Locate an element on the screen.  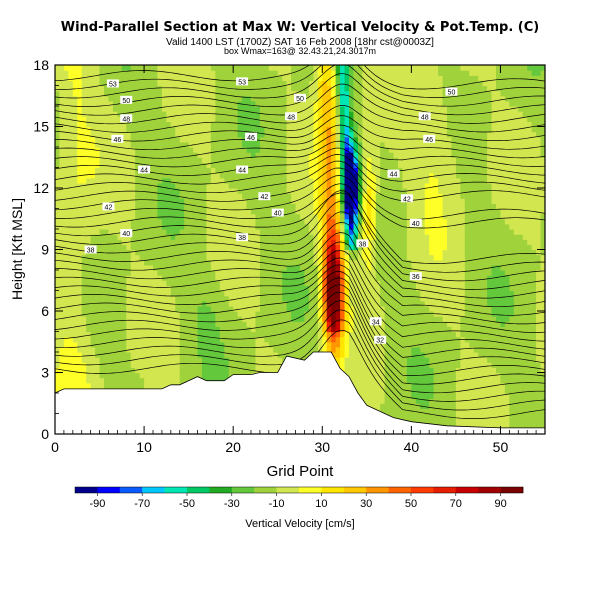
theta-label-text: 32 is located at coordinates (380, 341).